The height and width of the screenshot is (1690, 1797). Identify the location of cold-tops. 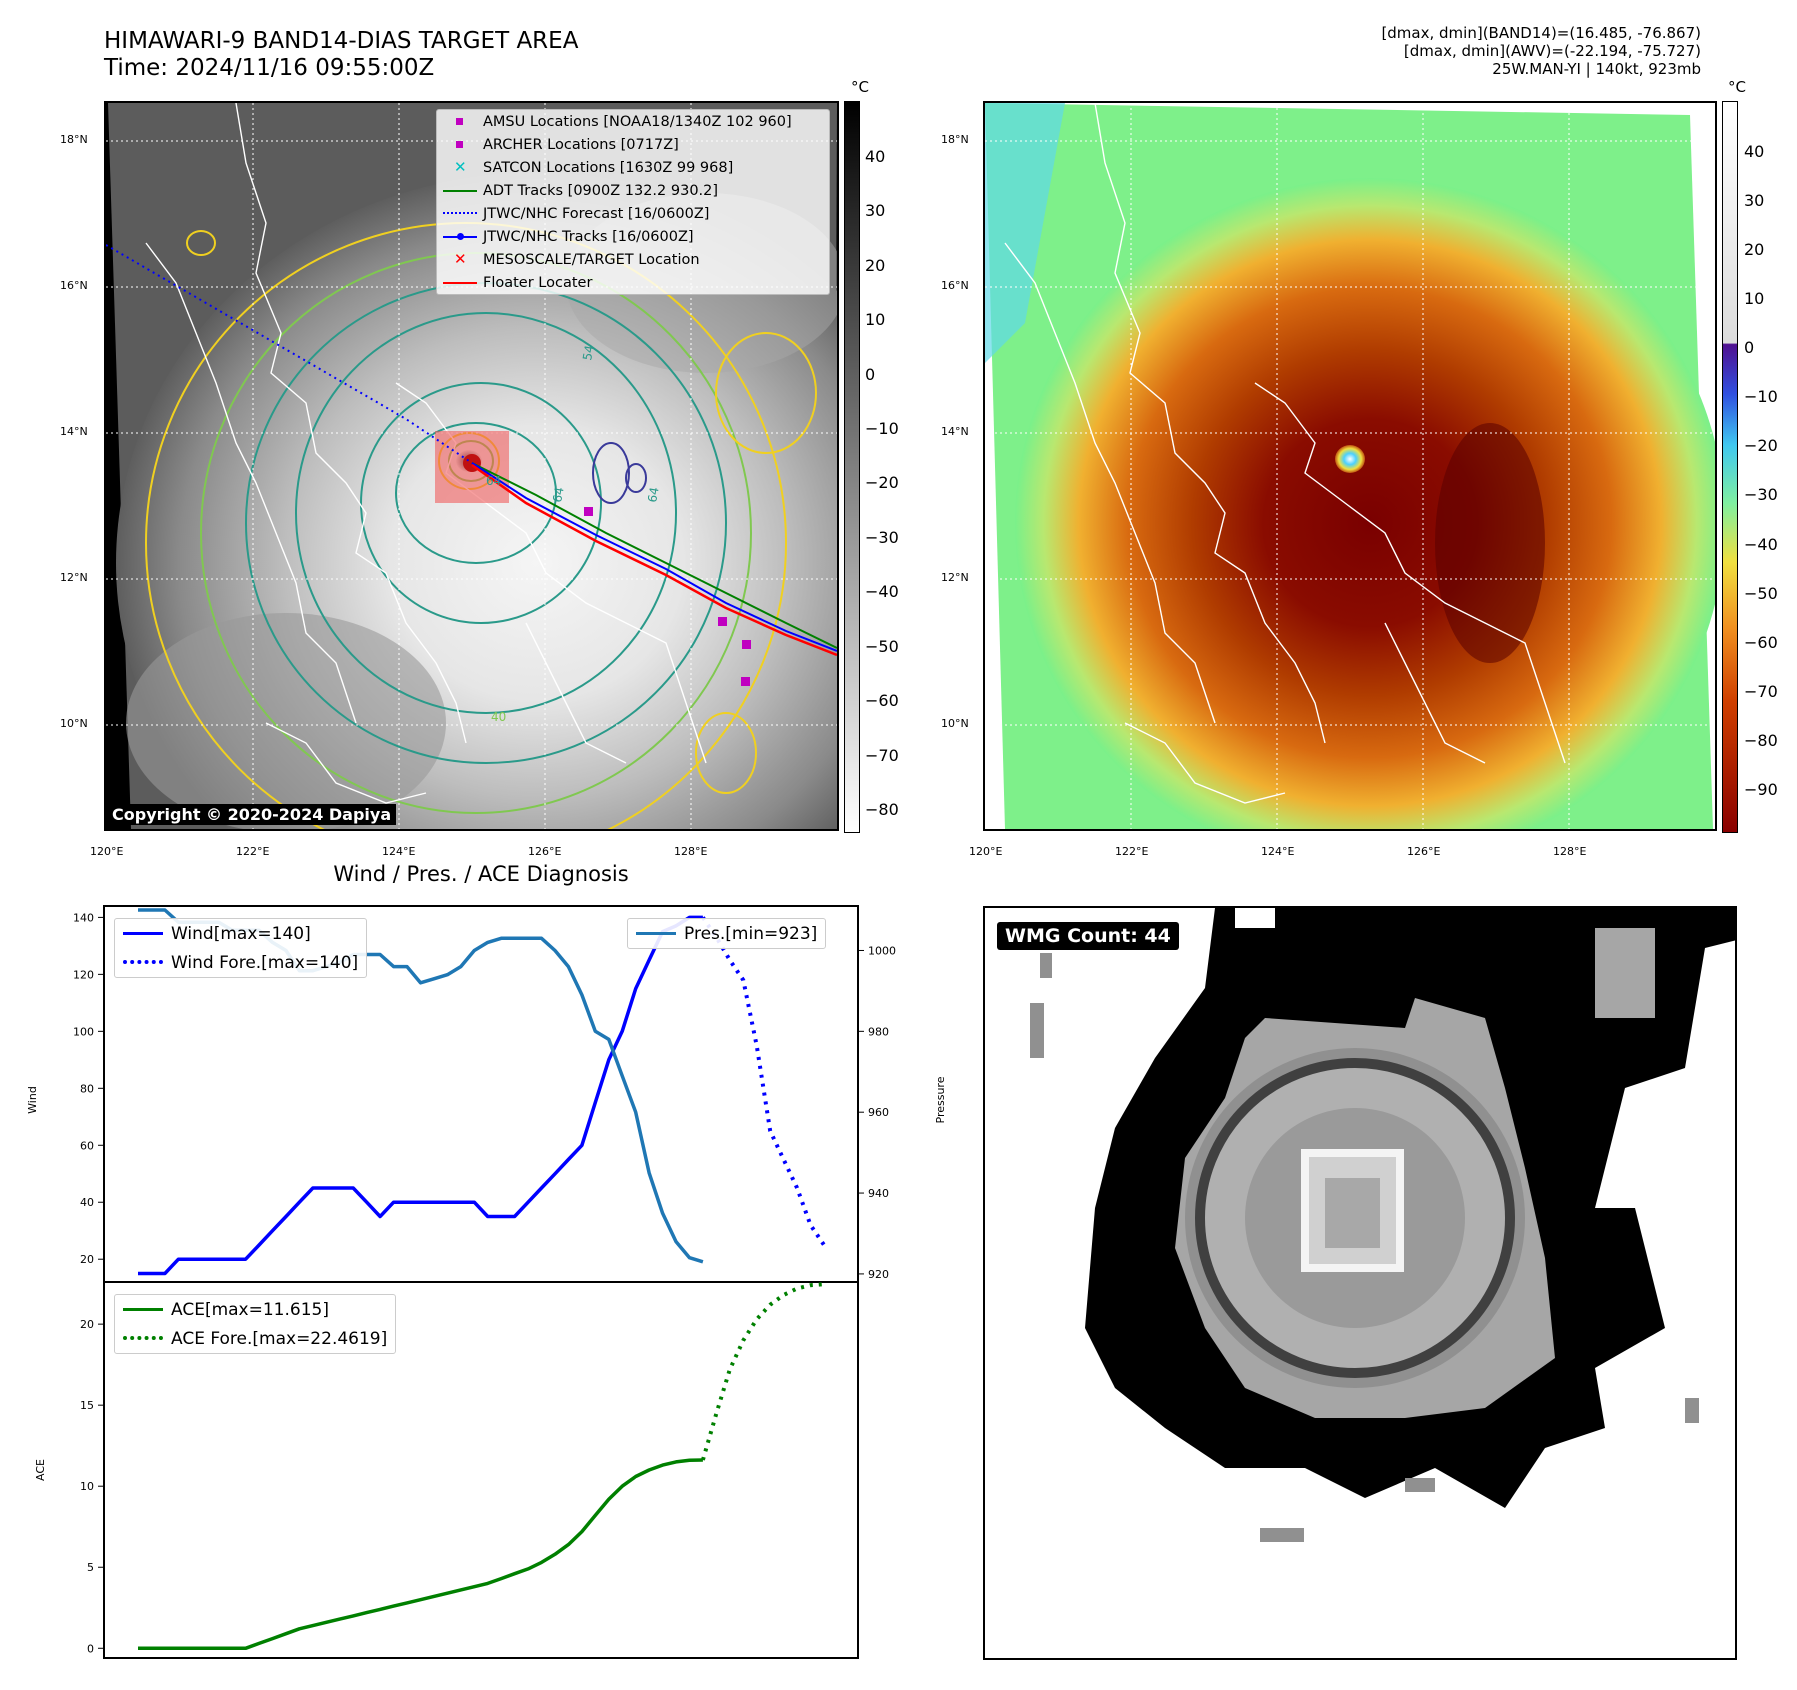
(1490, 543).